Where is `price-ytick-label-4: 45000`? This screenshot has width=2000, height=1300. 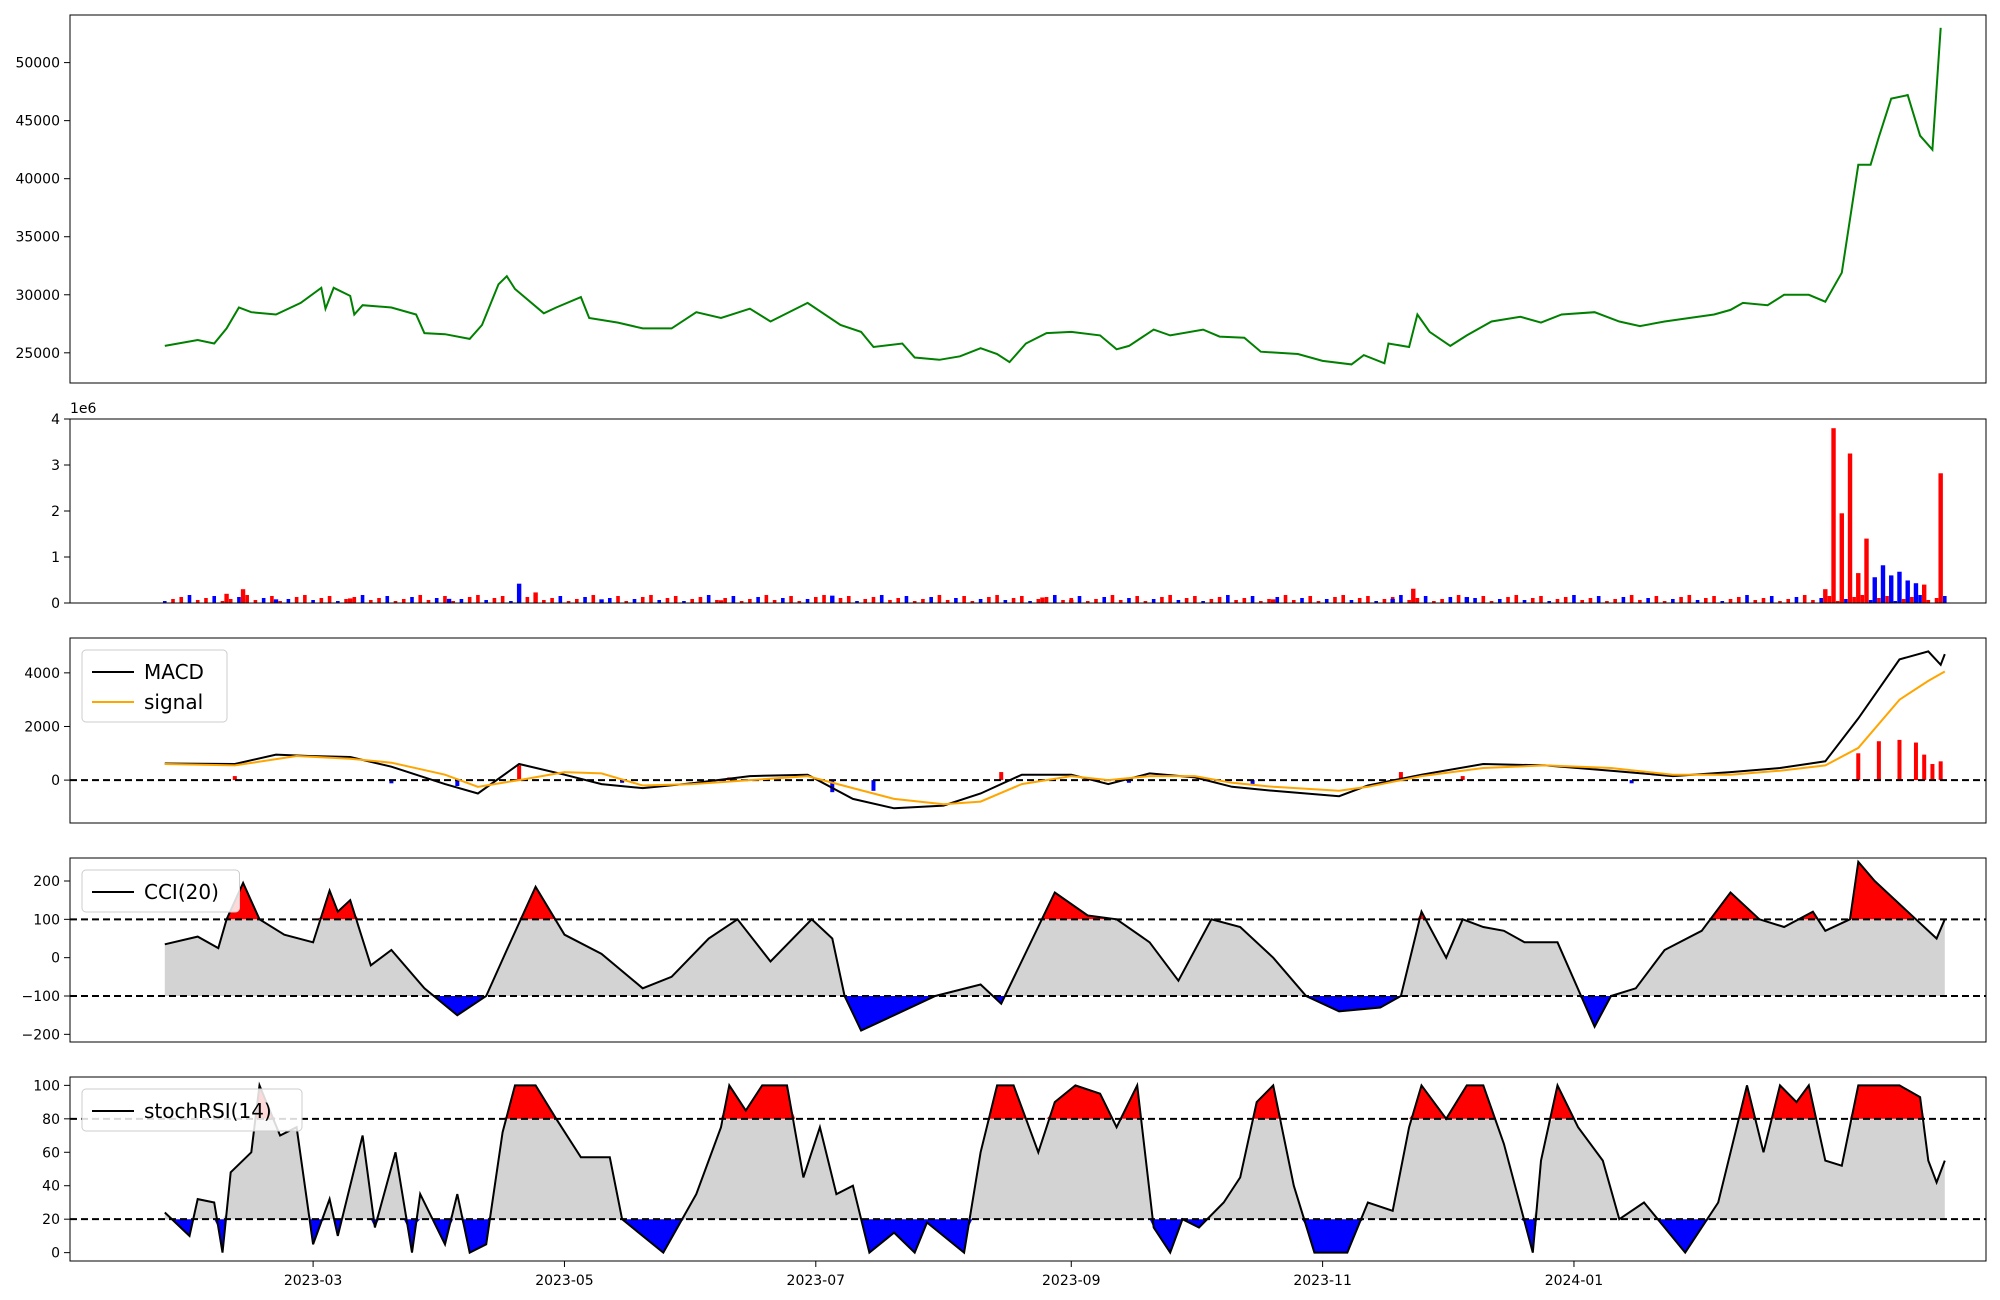 price-ytick-label-4: 45000 is located at coordinates (37, 122).